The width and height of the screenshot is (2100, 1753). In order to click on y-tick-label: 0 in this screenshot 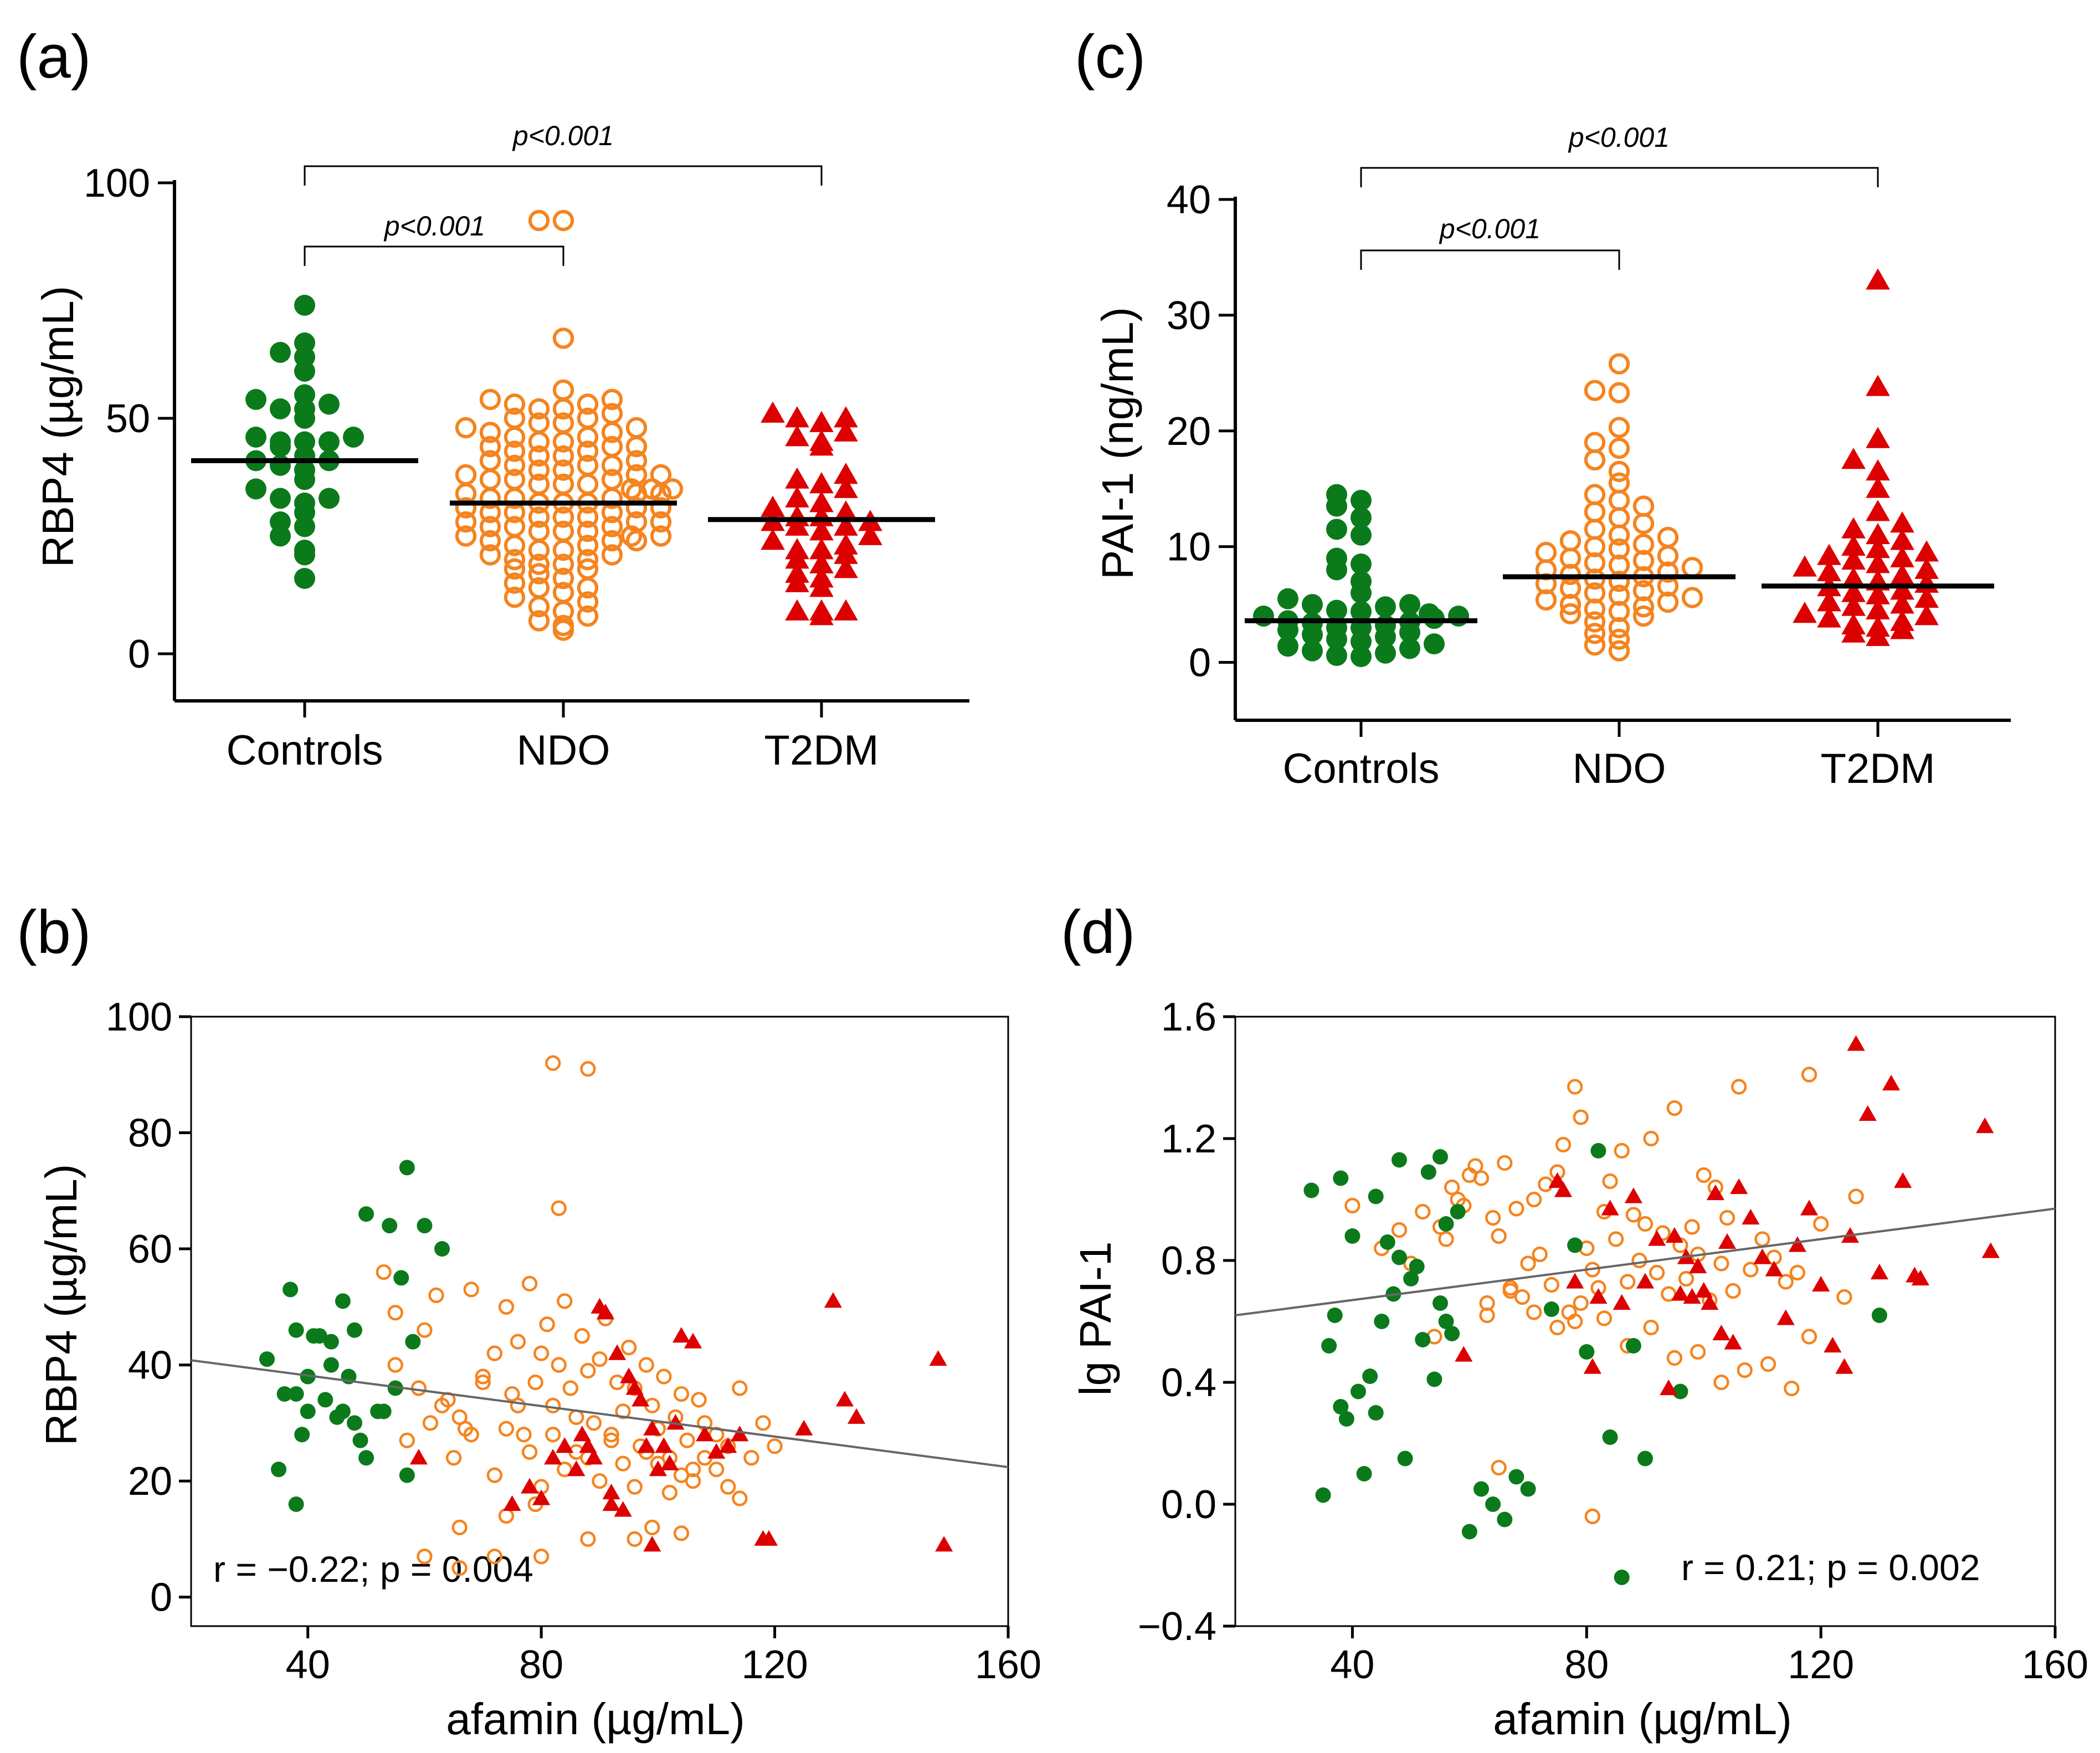, I will do `click(139, 654)`.